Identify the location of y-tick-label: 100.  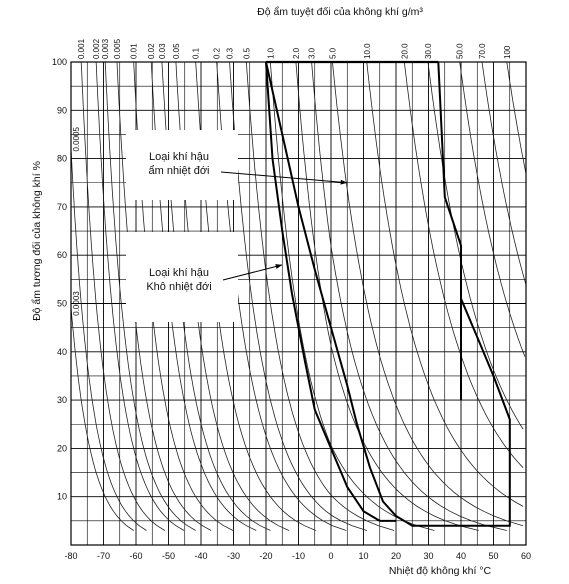
(59, 62).